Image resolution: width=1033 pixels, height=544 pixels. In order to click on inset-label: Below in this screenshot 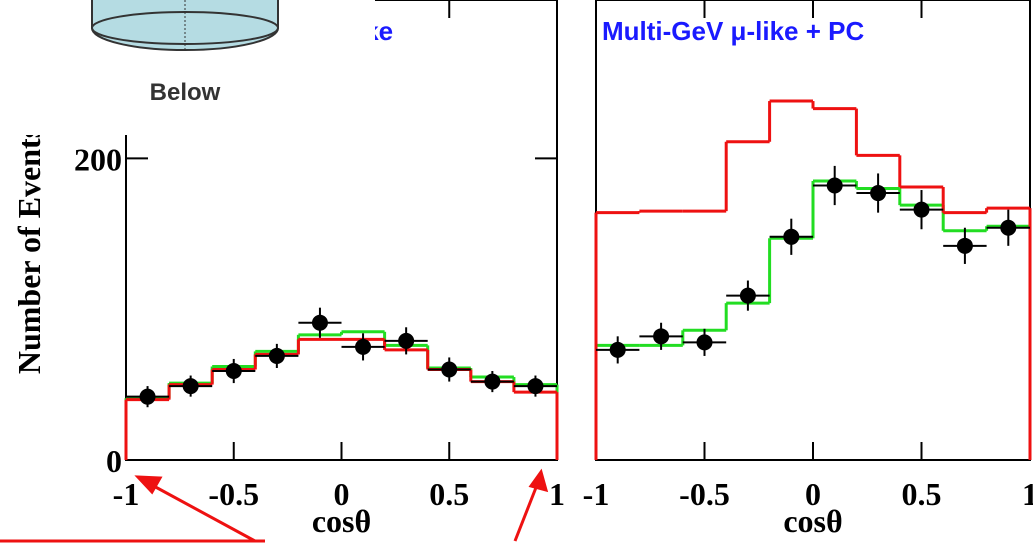, I will do `click(185, 92)`.